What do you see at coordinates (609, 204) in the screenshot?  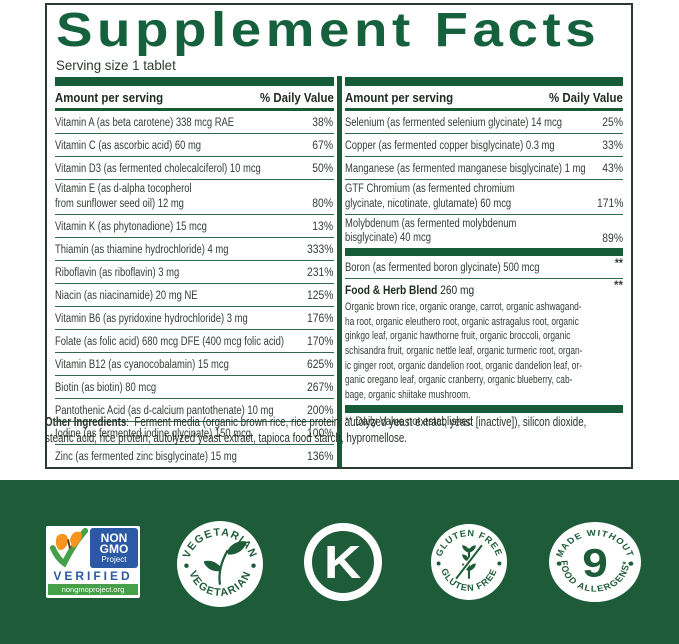 I see `nutrient-value: 171%` at bounding box center [609, 204].